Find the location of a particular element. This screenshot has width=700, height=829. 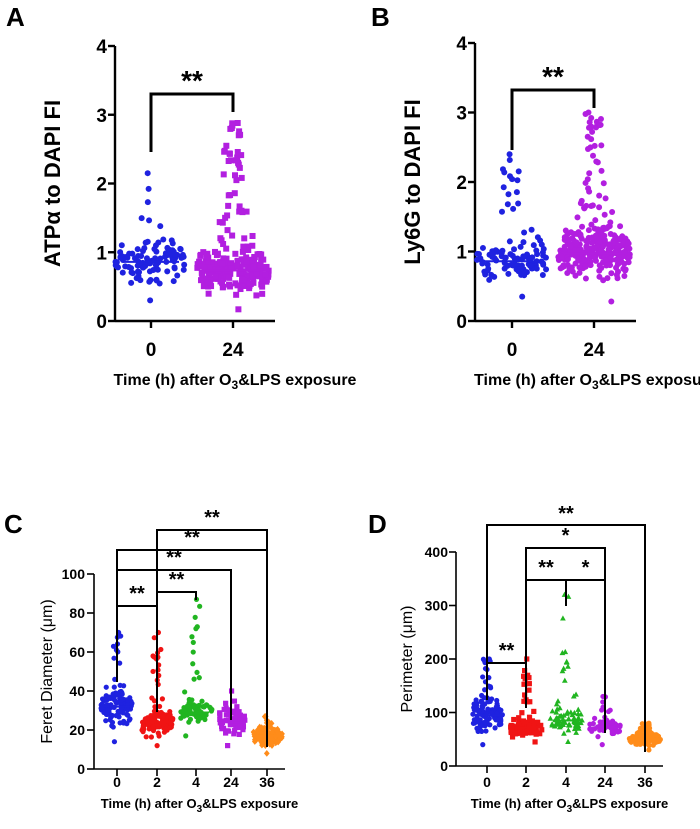

x-axis-label-pre: Time (h) after O is located at coordinates (519, 803).